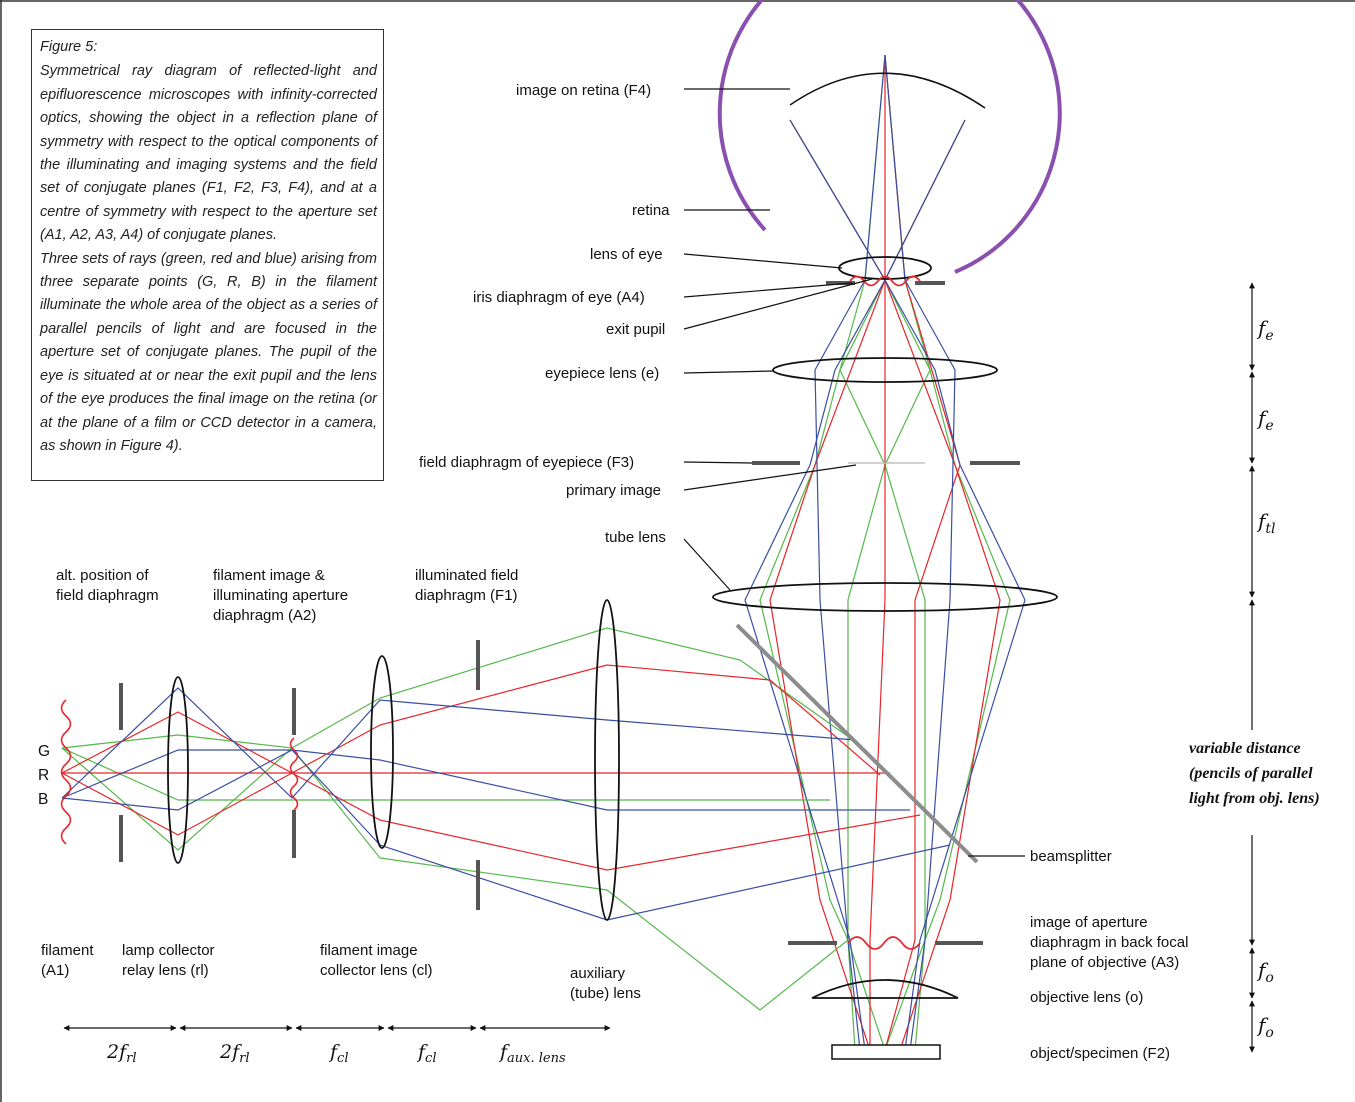  I want to click on label-image-on-retina: image on retina (F4), so click(583, 90).